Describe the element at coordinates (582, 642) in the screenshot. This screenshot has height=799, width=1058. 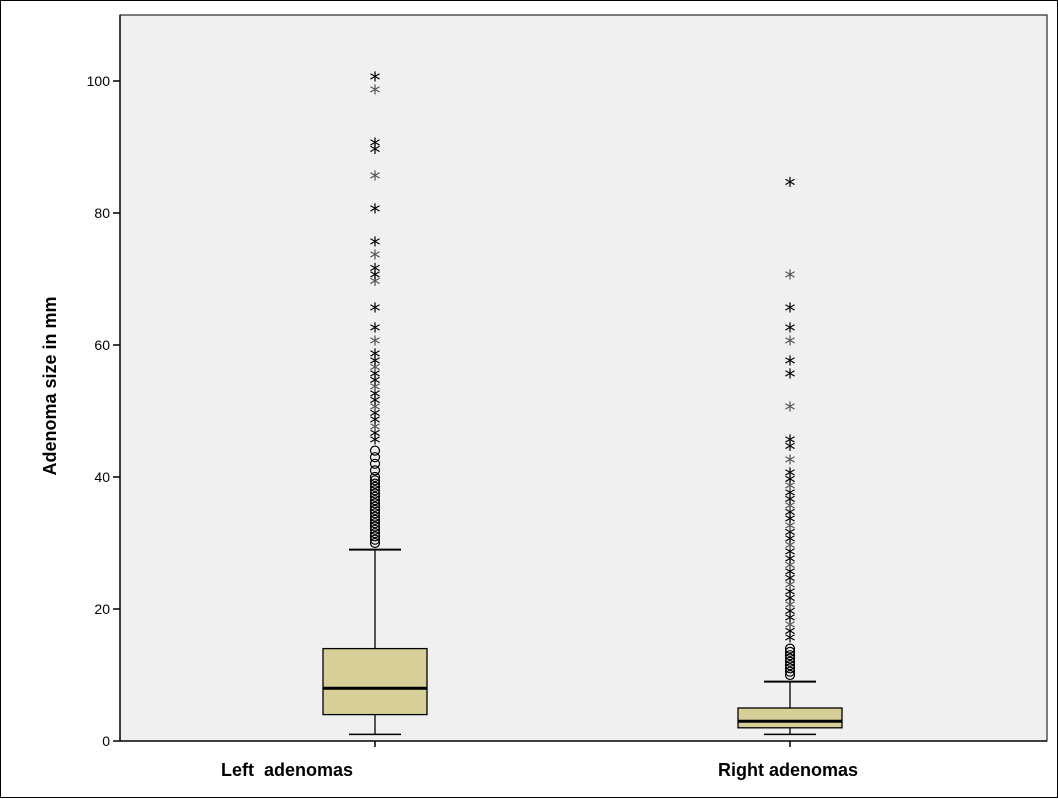
I see `boxes-layer` at that location.